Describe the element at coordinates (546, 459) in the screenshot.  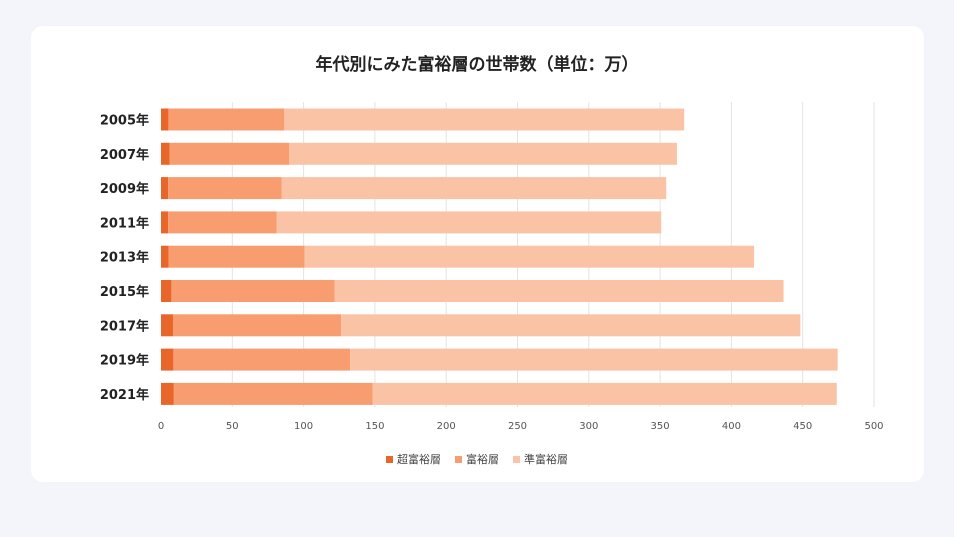
I see `legend-label: 準富裕層` at that location.